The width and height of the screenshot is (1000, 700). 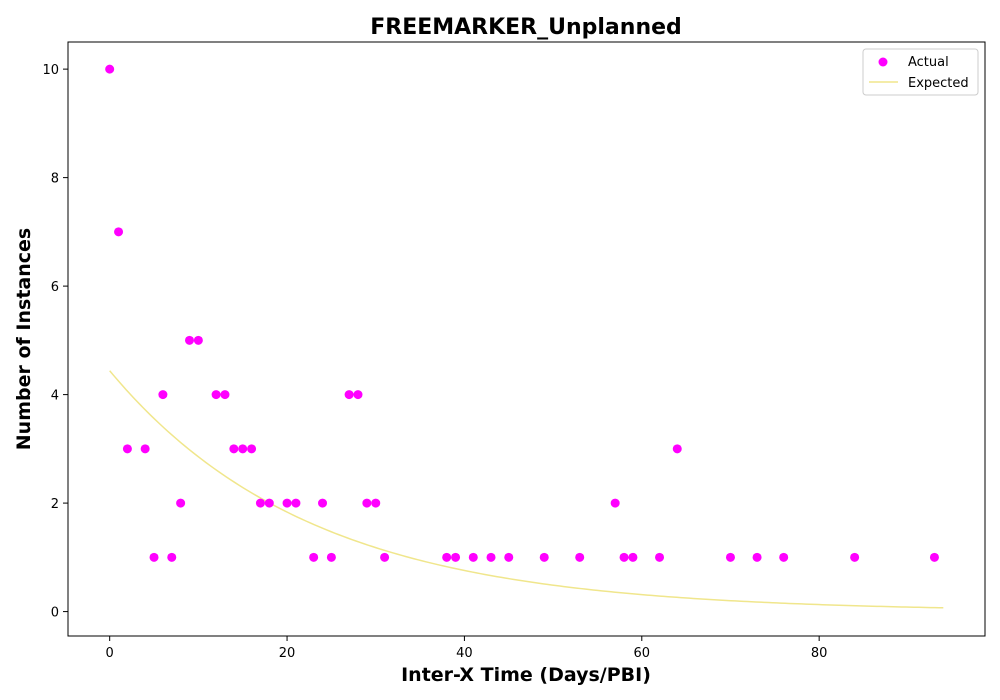 I want to click on legend-box, so click(x=920, y=72).